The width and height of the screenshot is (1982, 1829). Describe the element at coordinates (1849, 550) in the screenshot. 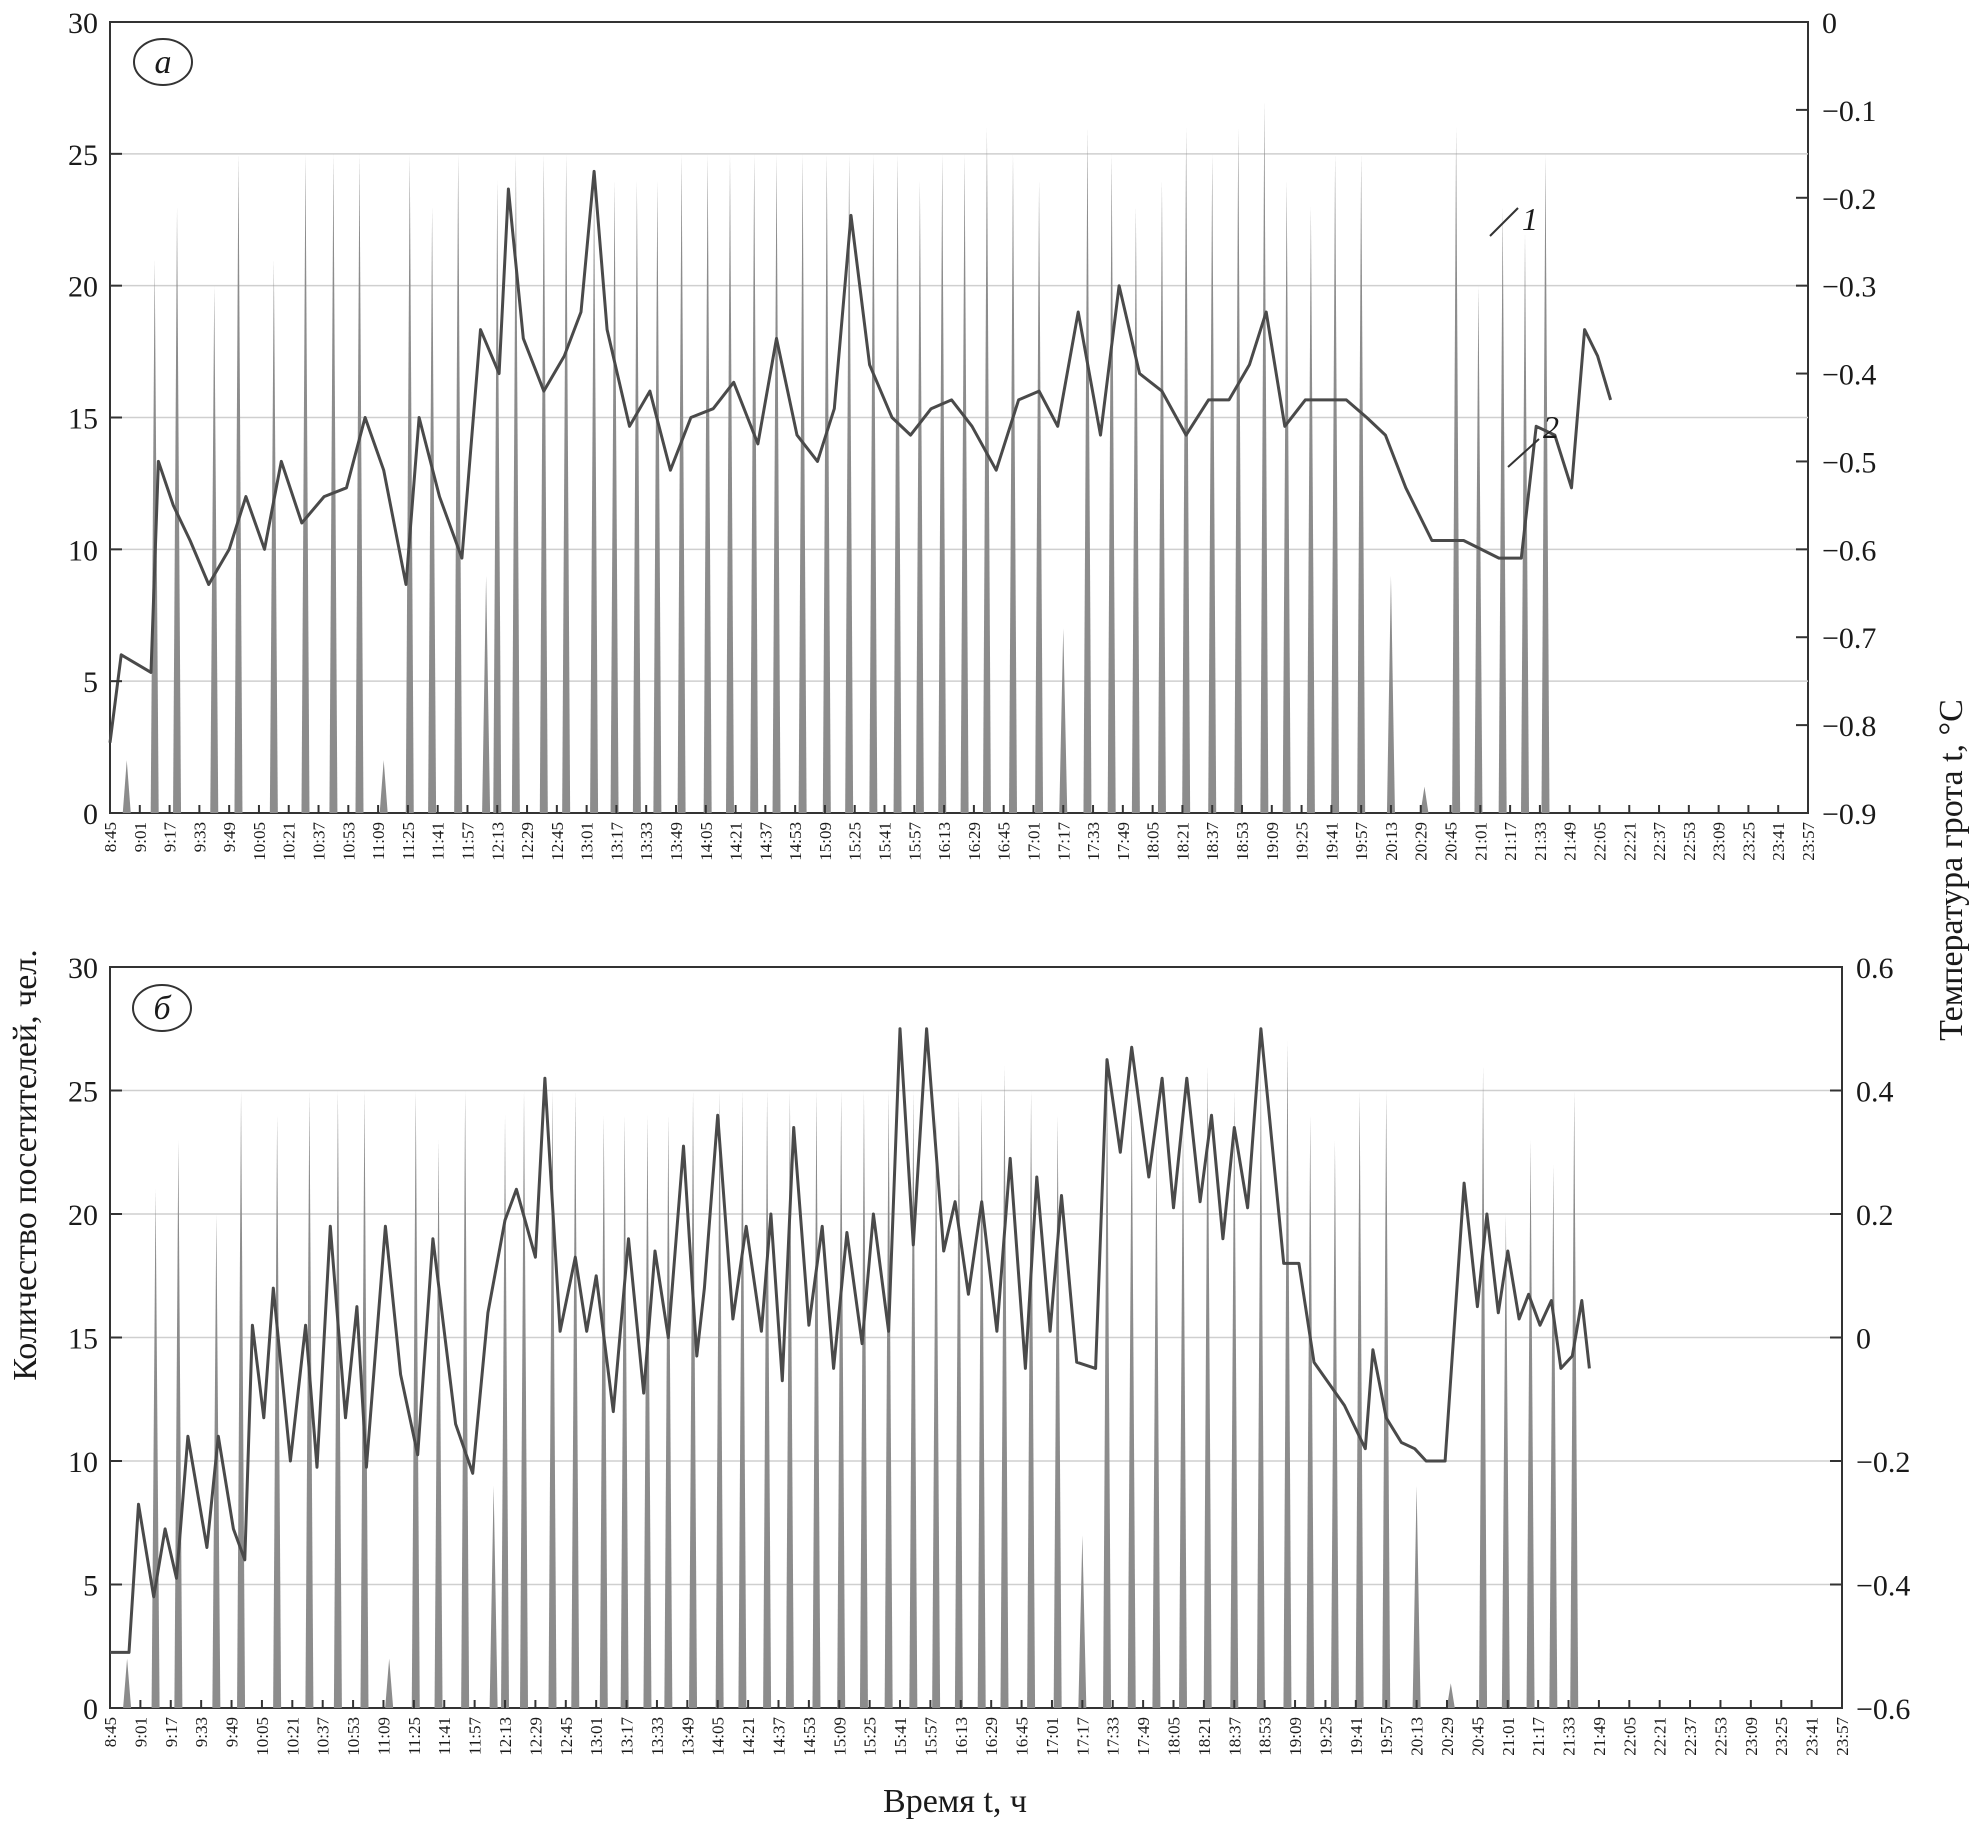

I see `y-right-tick-label: −0.6` at that location.